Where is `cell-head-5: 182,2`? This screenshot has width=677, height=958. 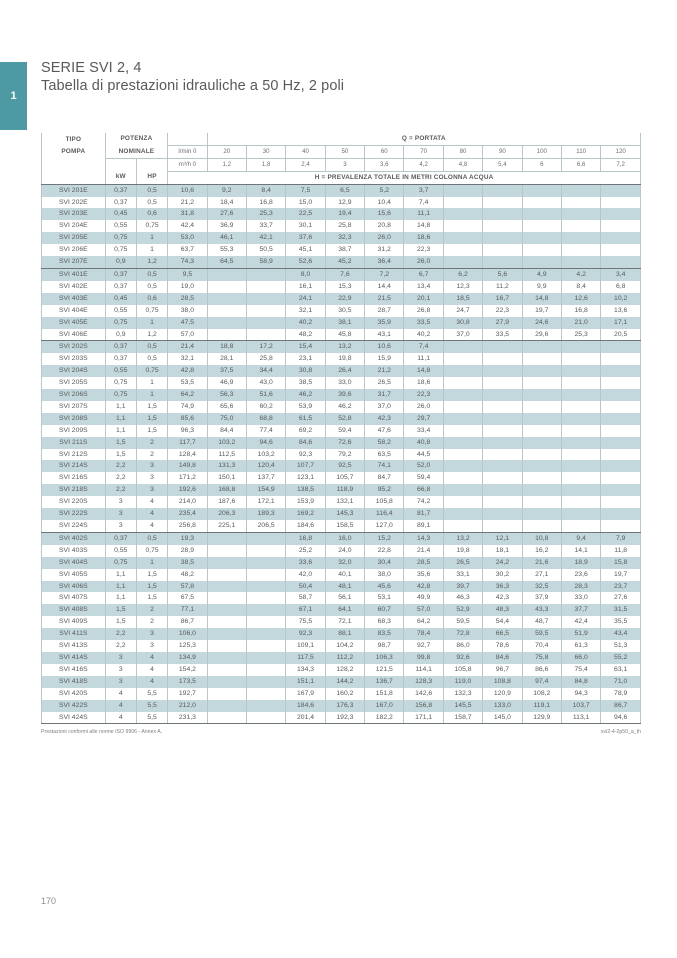 cell-head-5: 182,2 is located at coordinates (384, 718).